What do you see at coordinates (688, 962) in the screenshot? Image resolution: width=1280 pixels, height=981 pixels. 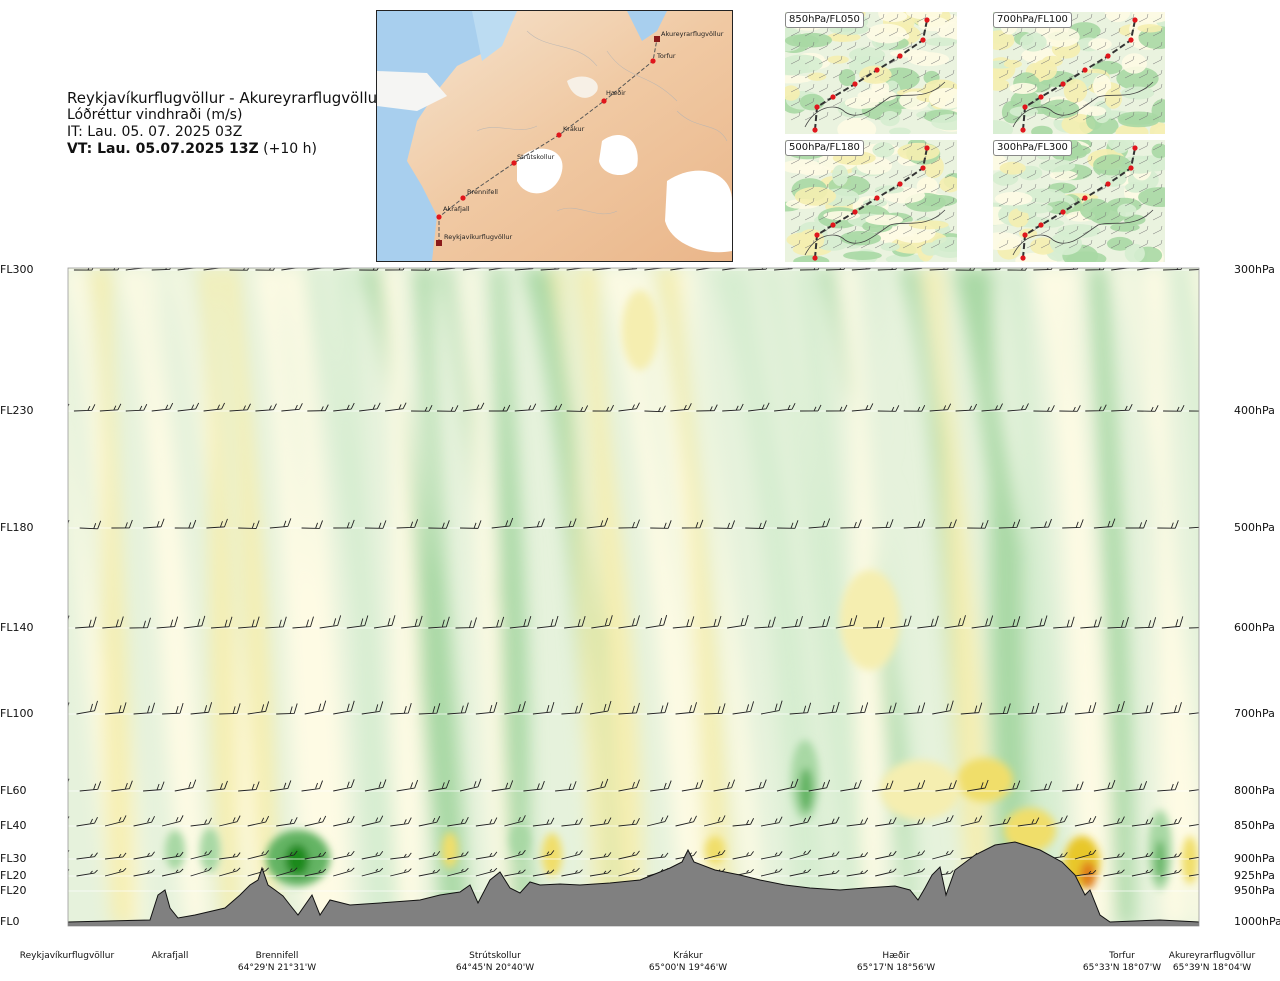 I see `location-label: Krákur 65°00'N 19°46'W` at bounding box center [688, 962].